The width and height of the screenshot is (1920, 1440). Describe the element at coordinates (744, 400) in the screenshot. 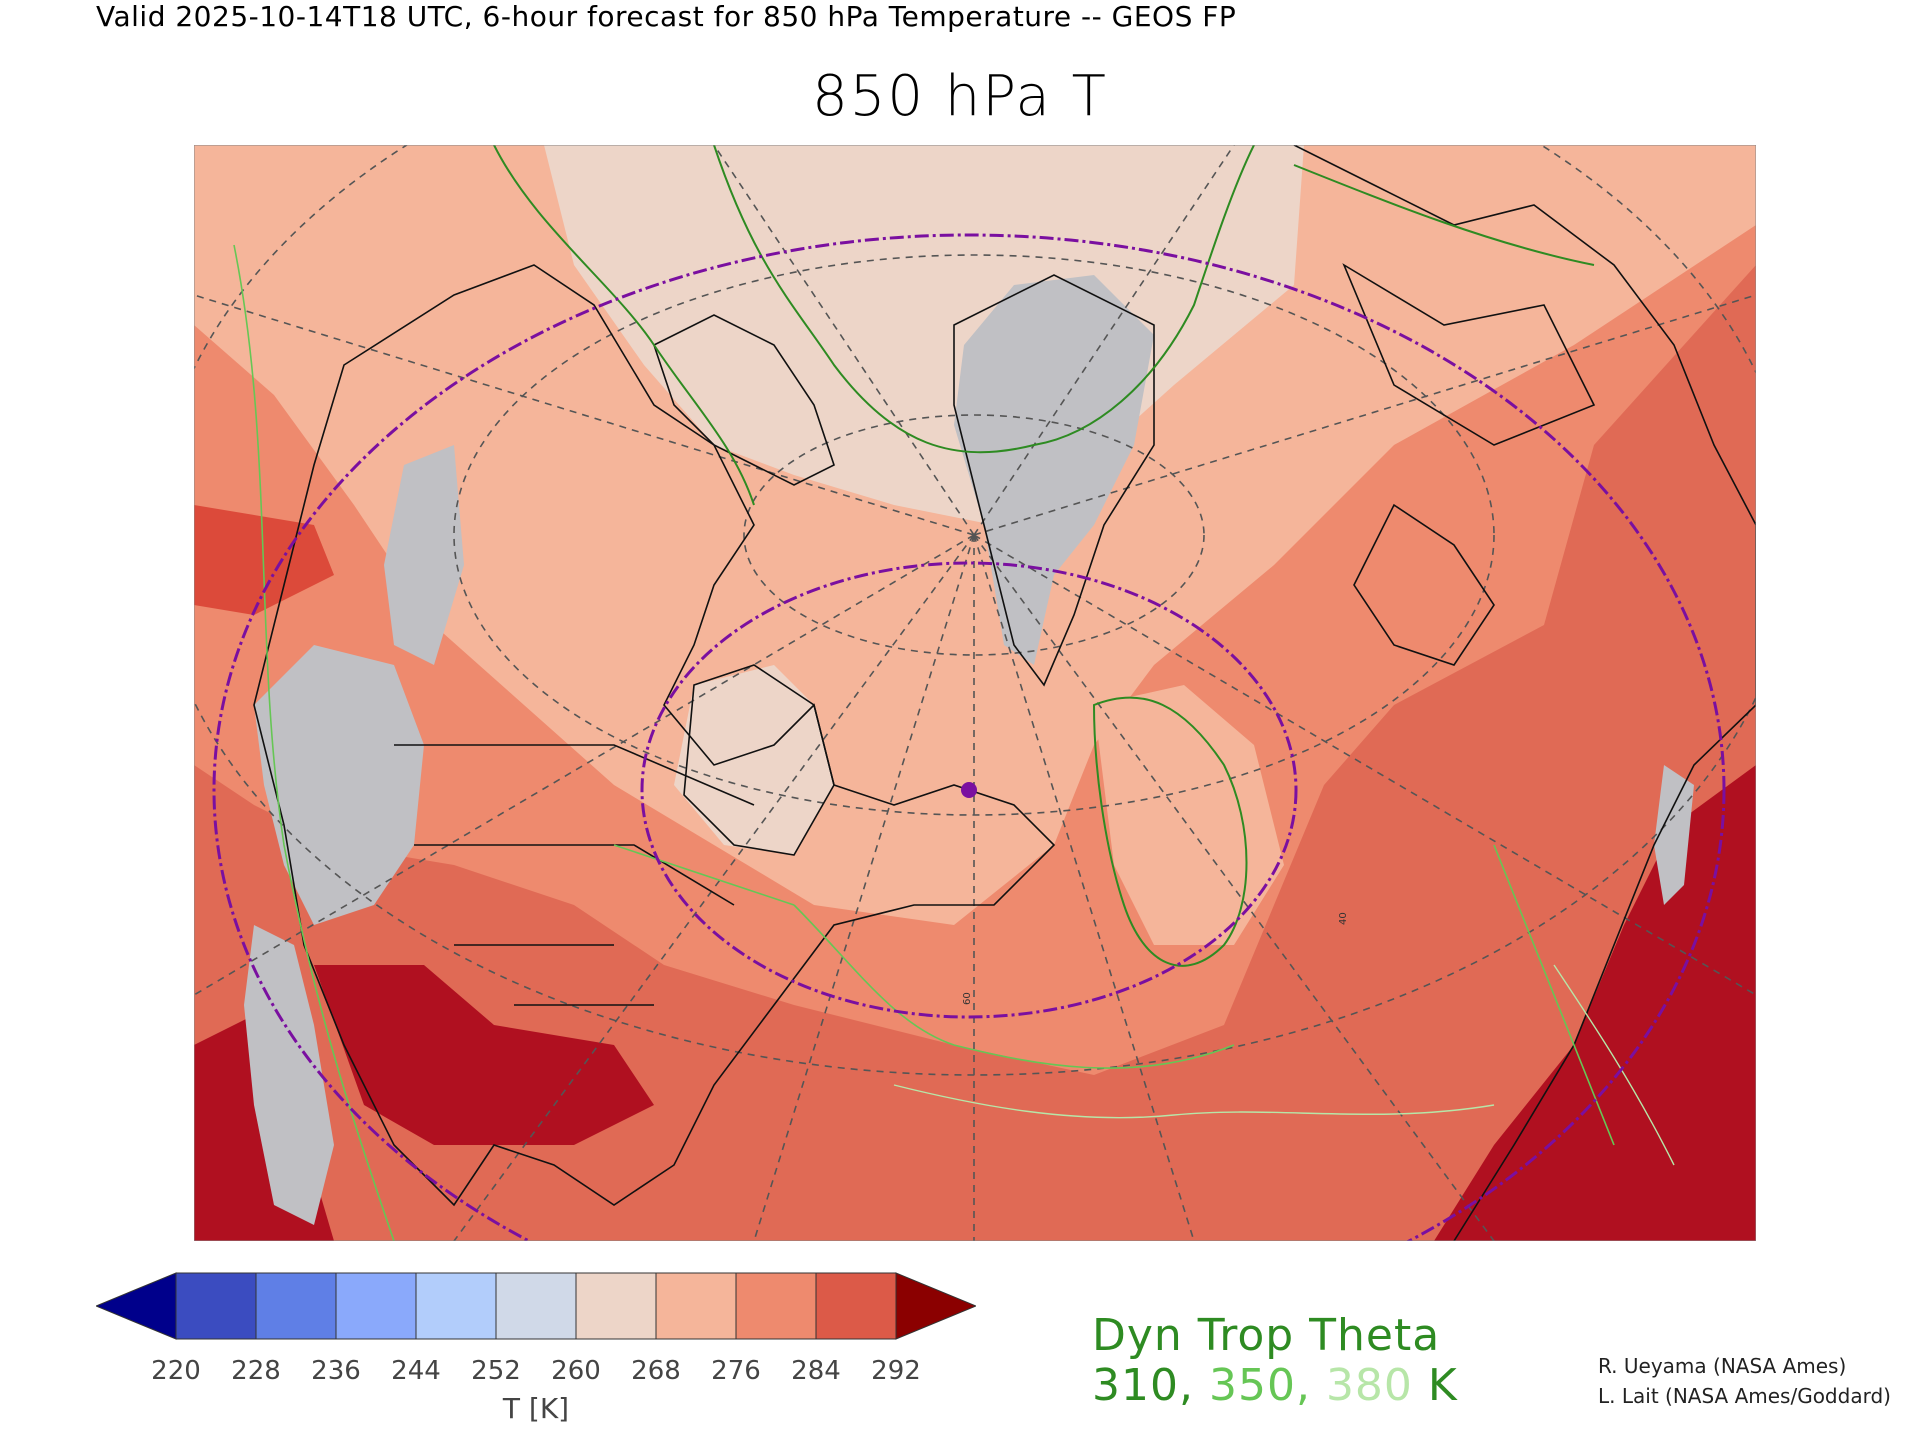

I see `arctic-islands` at that location.